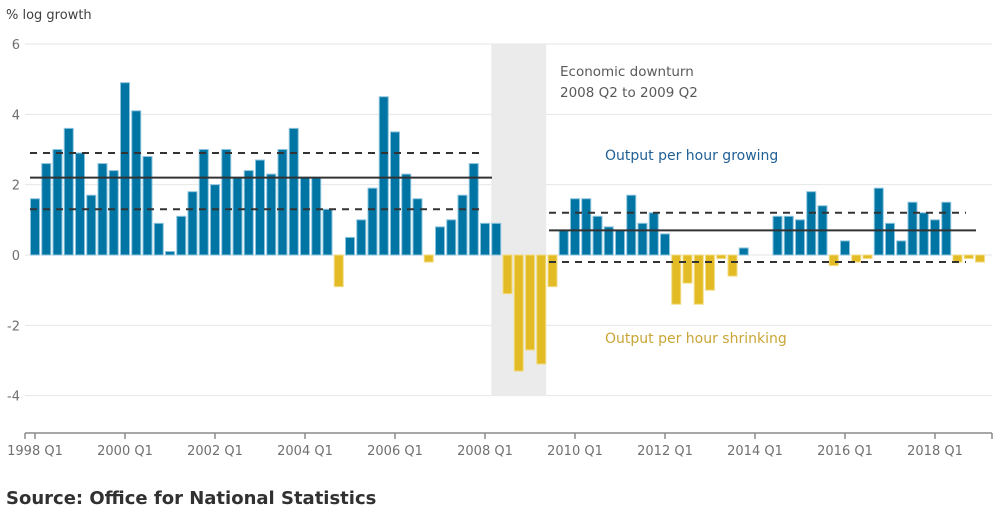 This screenshot has width=1002, height=521. I want to click on y-tick-label: 6, so click(16, 45).